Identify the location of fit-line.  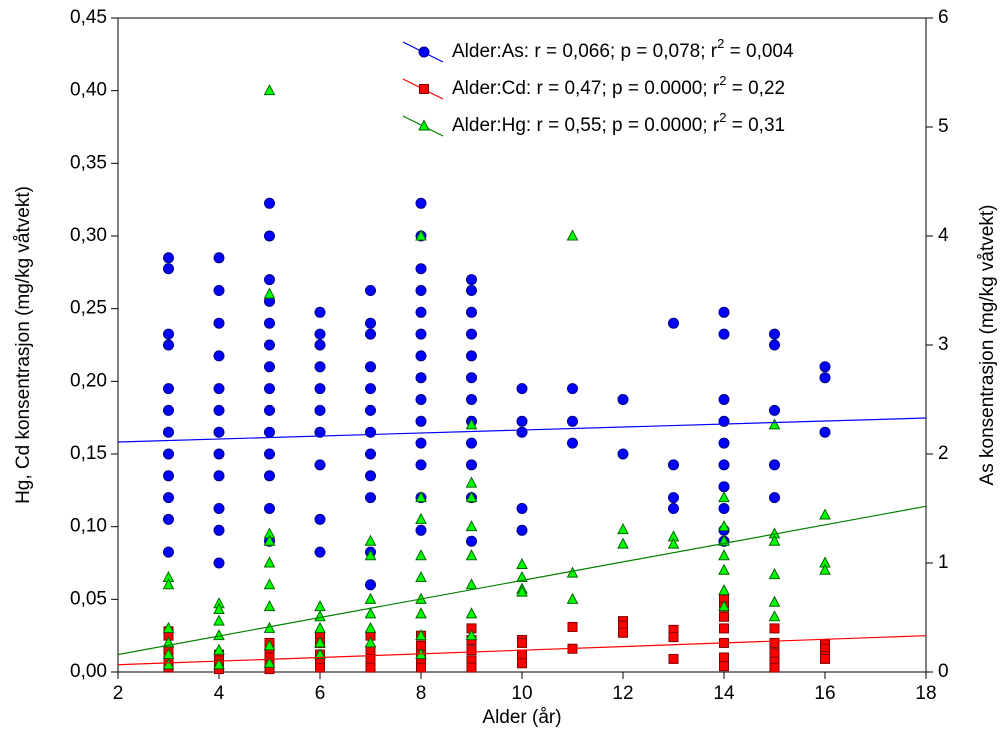
(522, 430).